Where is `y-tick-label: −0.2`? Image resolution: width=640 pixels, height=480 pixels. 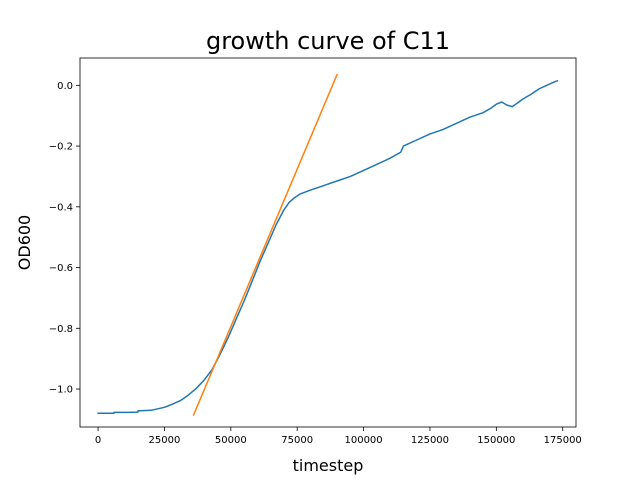
y-tick-label: −0.2 is located at coordinates (61, 147).